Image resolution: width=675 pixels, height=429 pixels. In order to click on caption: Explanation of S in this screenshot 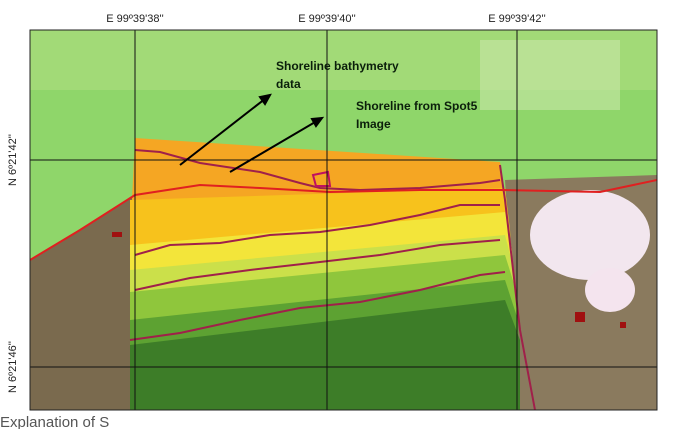, I will do `click(54, 421)`.